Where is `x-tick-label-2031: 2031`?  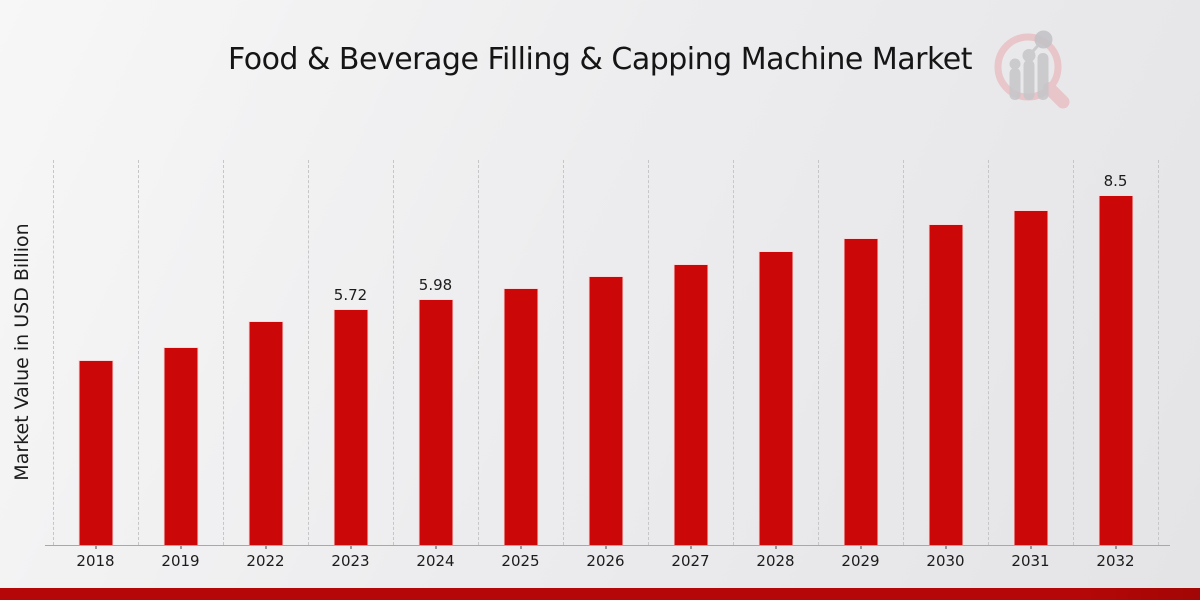 x-tick-label-2031: 2031 is located at coordinates (1030, 561).